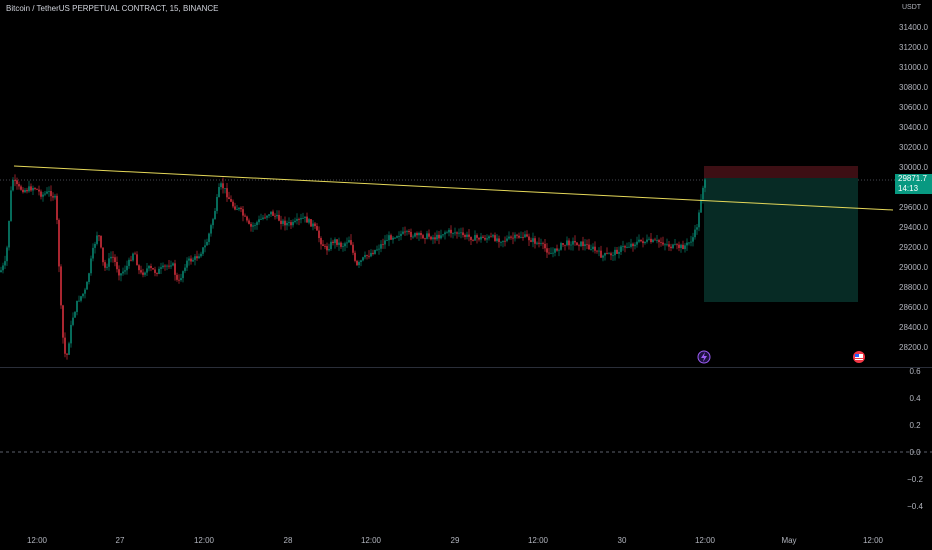  I want to click on time-tick-label: 29, so click(455, 540).